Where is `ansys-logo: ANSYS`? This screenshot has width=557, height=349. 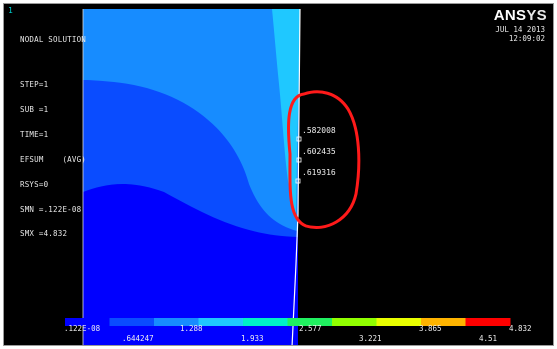 ansys-logo: ANSYS is located at coordinates (520, 15).